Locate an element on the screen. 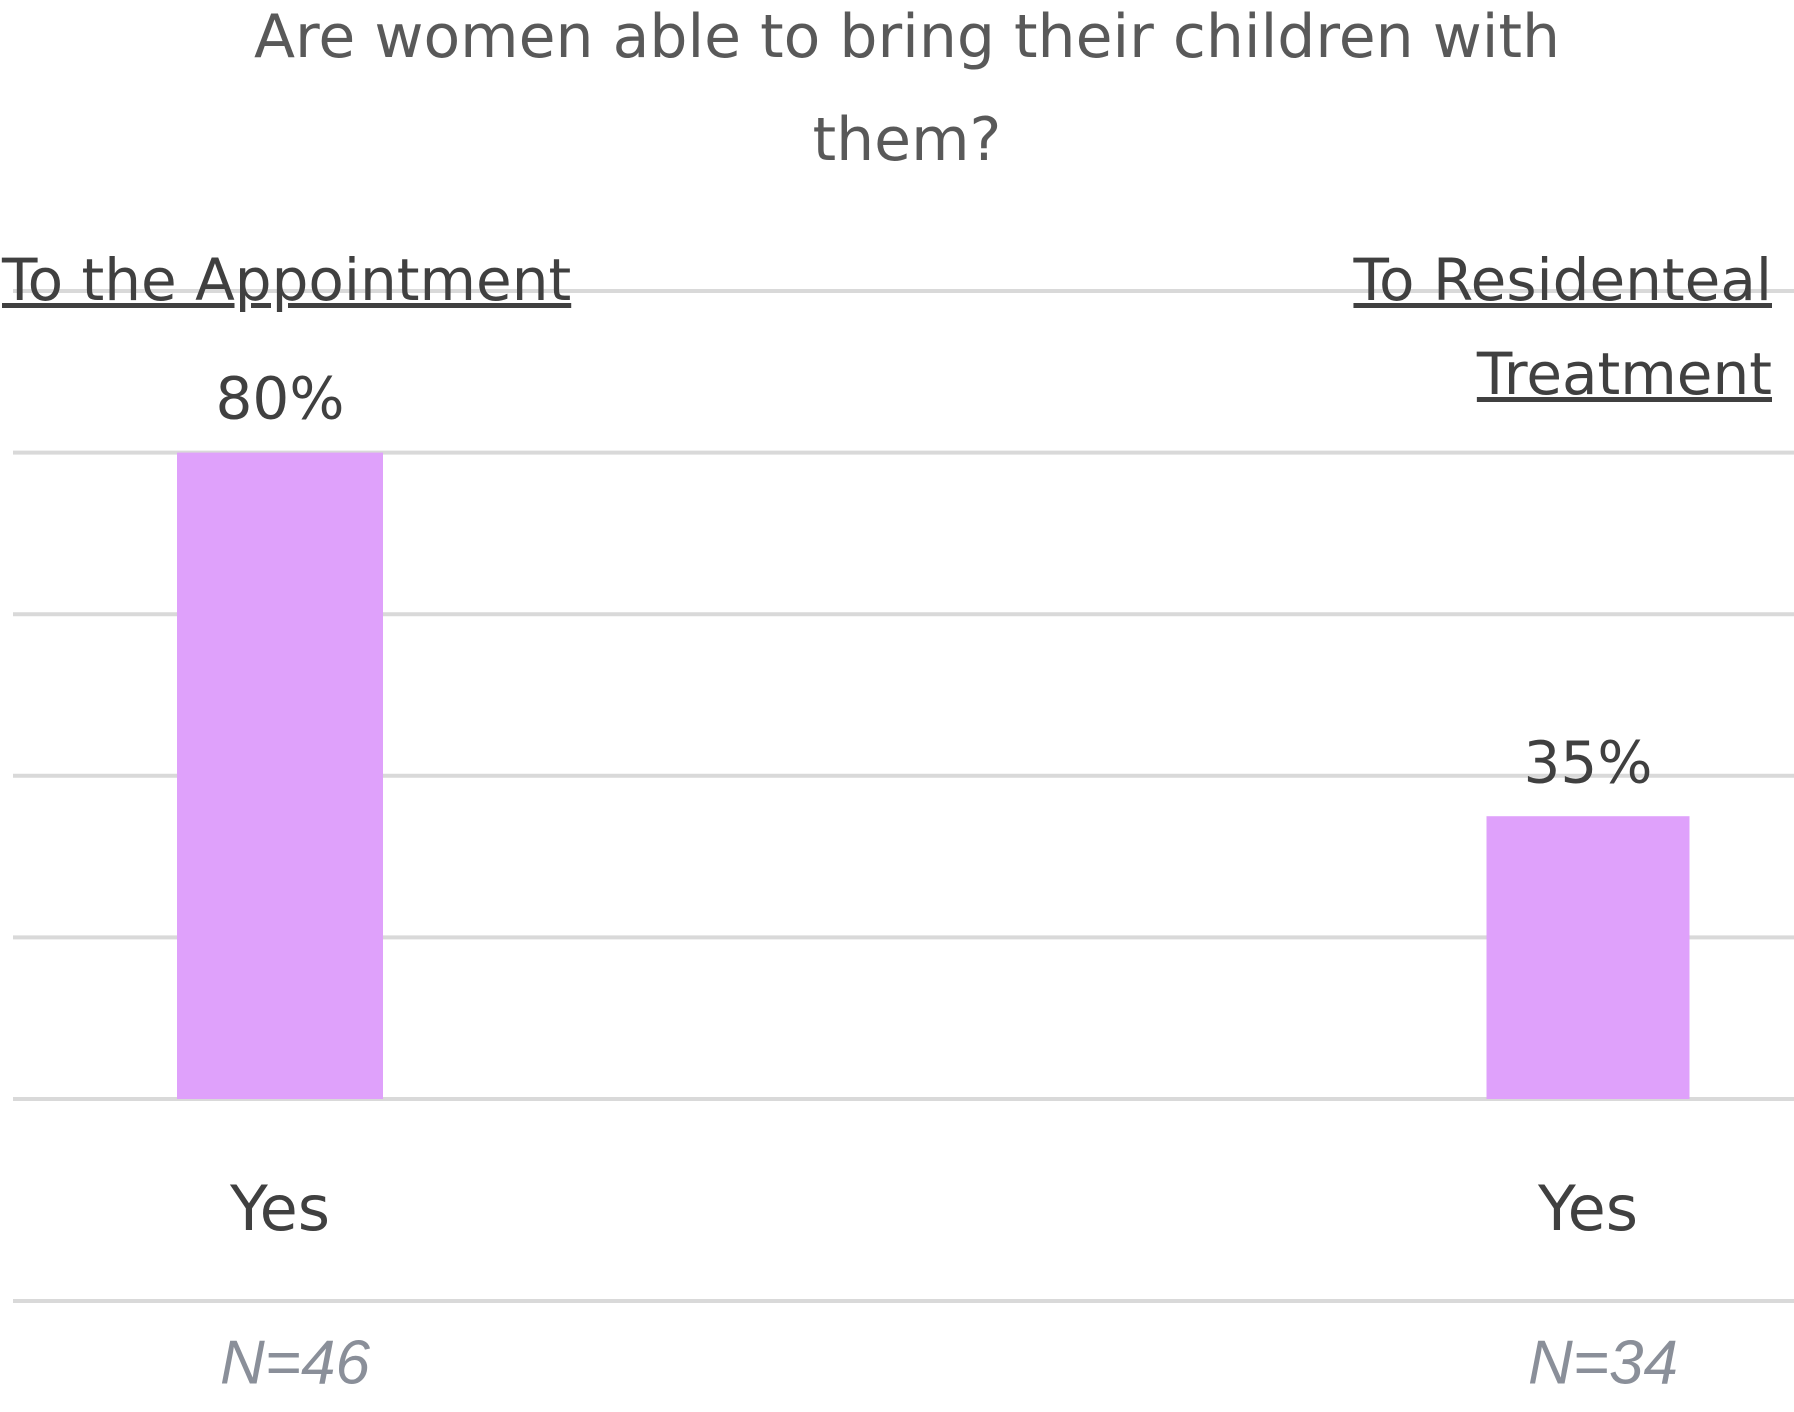 The image size is (1794, 1412). sample-size: N=34 is located at coordinates (1603, 1362).